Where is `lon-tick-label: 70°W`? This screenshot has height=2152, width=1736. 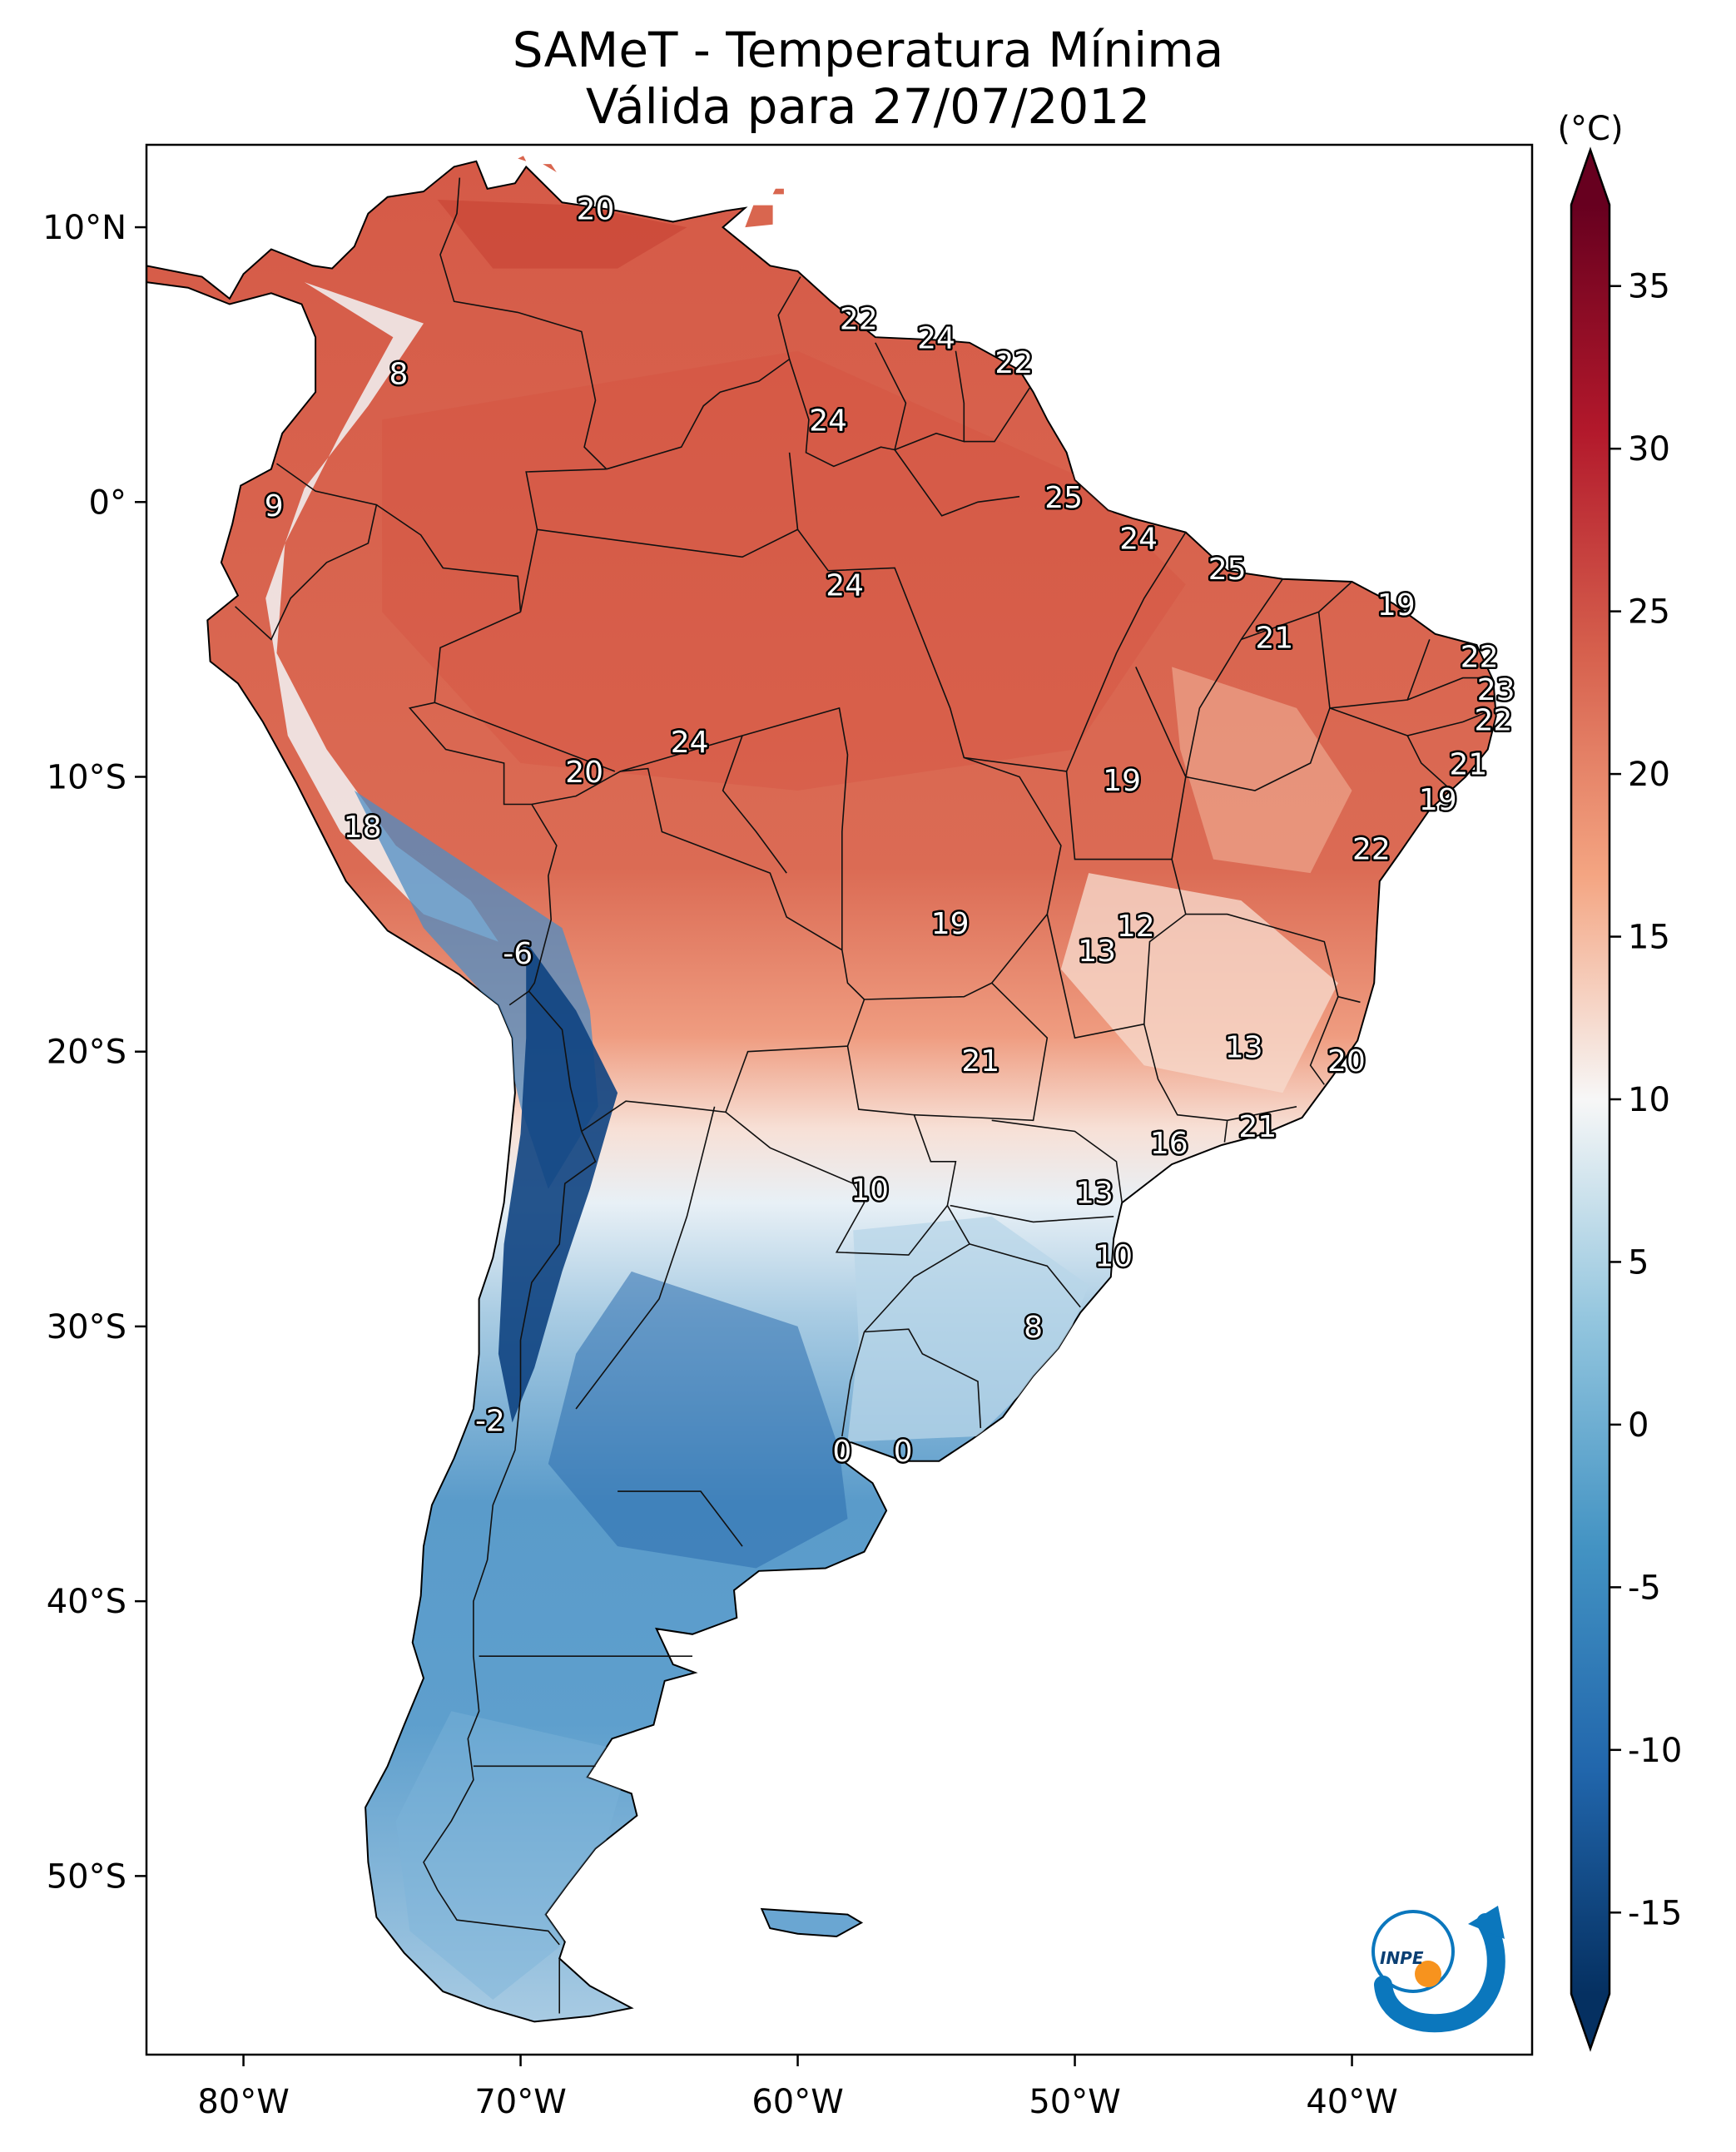
lon-tick-label: 70°W is located at coordinates (520, 2102).